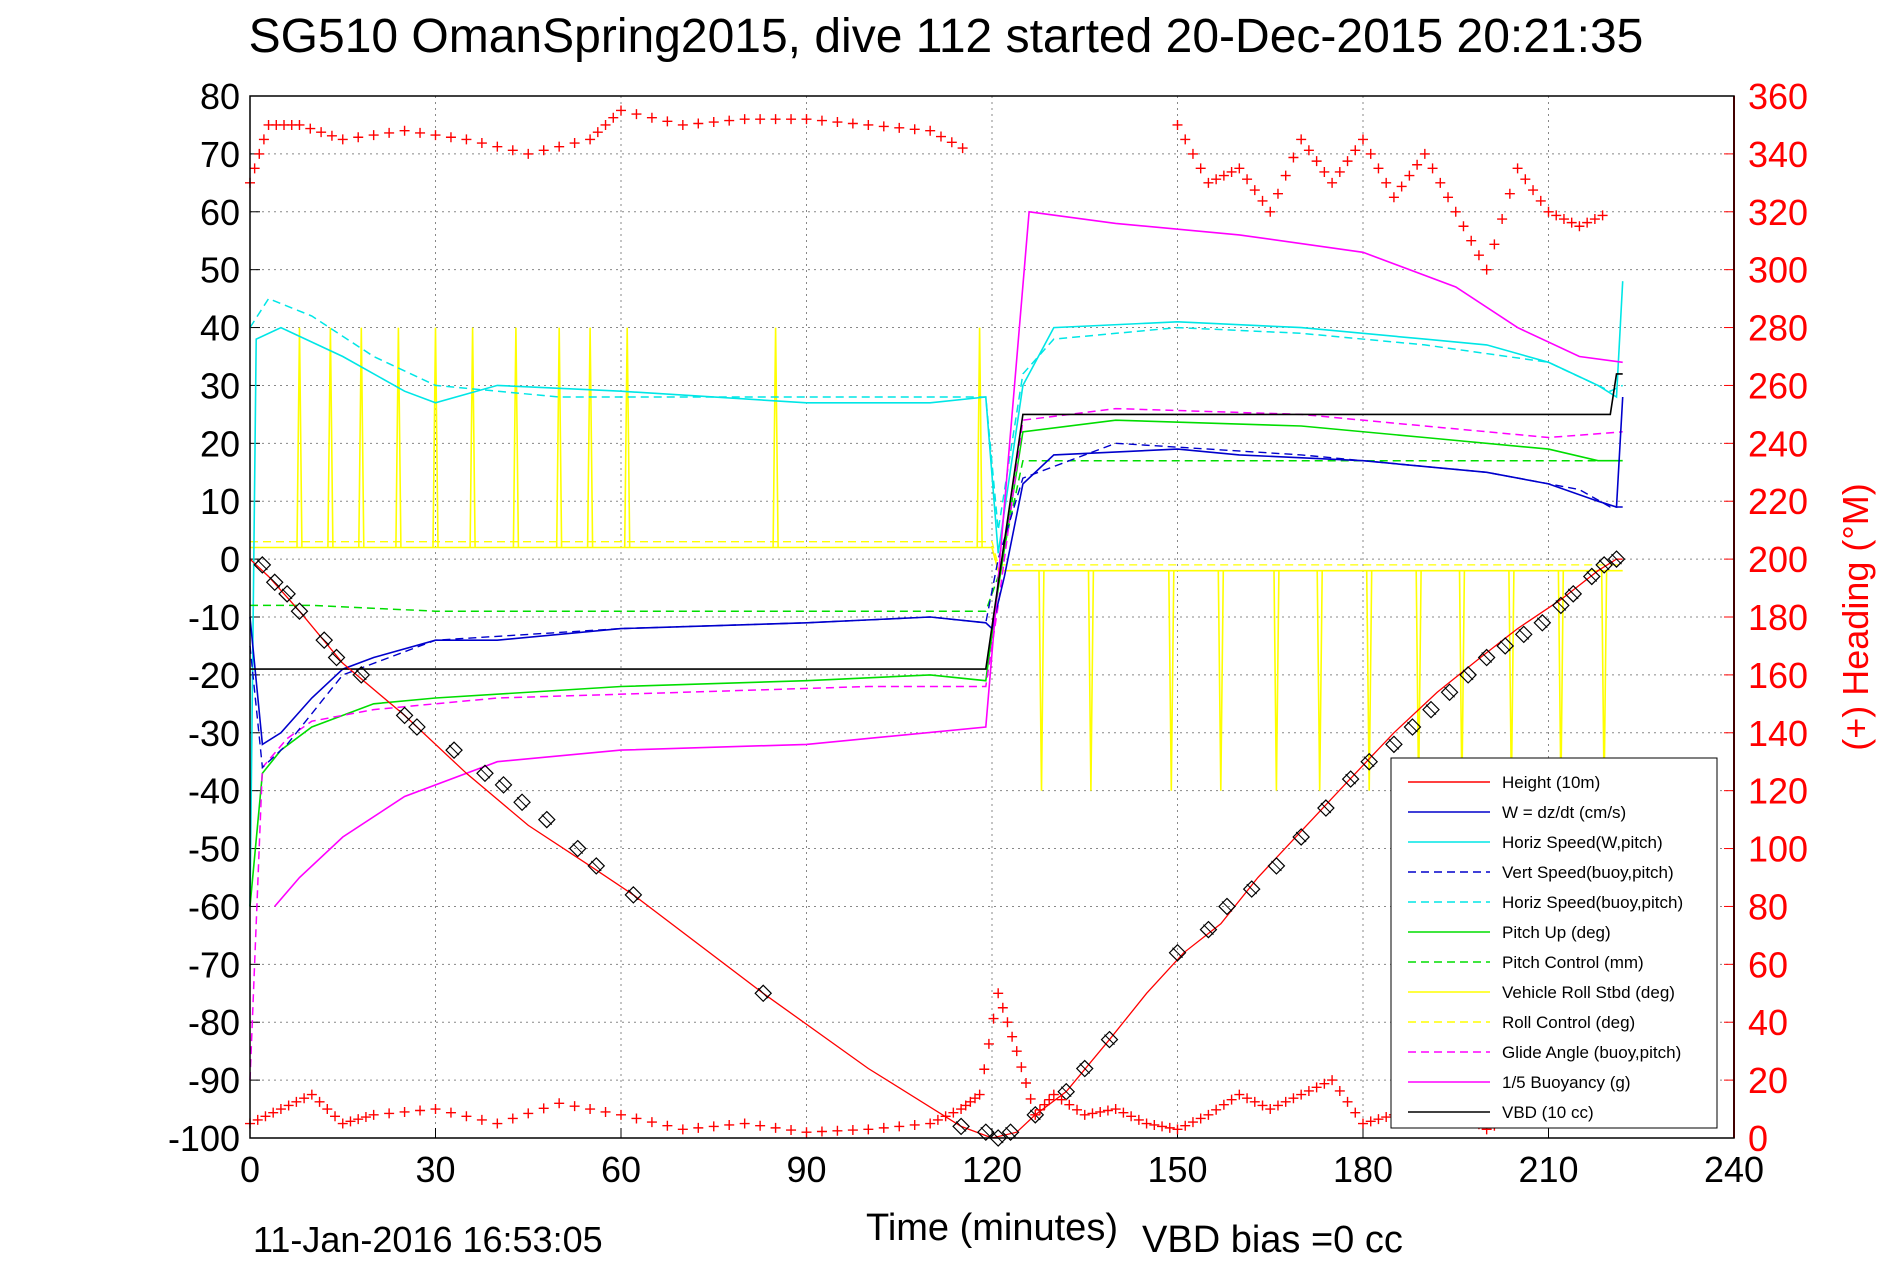 The height and width of the screenshot is (1262, 1891). What do you see at coordinates (621, 1169) in the screenshot?
I see `x-tick-label: 60` at bounding box center [621, 1169].